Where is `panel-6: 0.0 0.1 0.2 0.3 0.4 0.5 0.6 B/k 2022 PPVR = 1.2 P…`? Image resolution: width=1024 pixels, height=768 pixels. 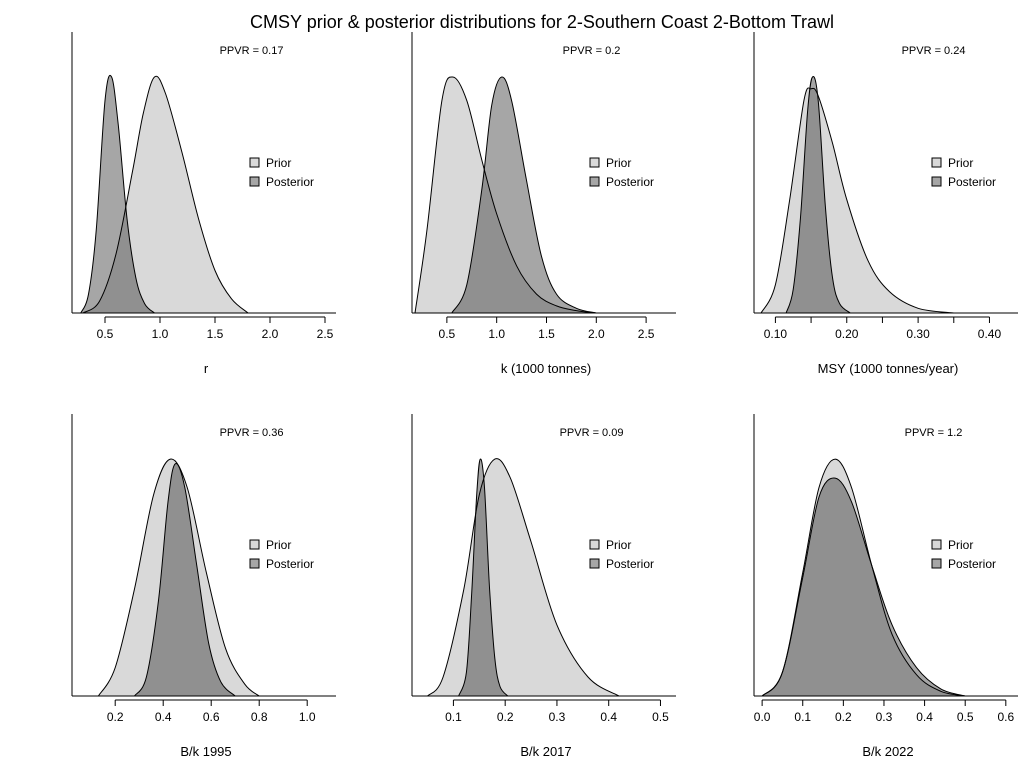
panel-6: 0.0 0.1 0.2 0.3 0.4 0.5 0.6 B/k 2022 PPVR = 1.2 P… is located at coordinates (885, 586).